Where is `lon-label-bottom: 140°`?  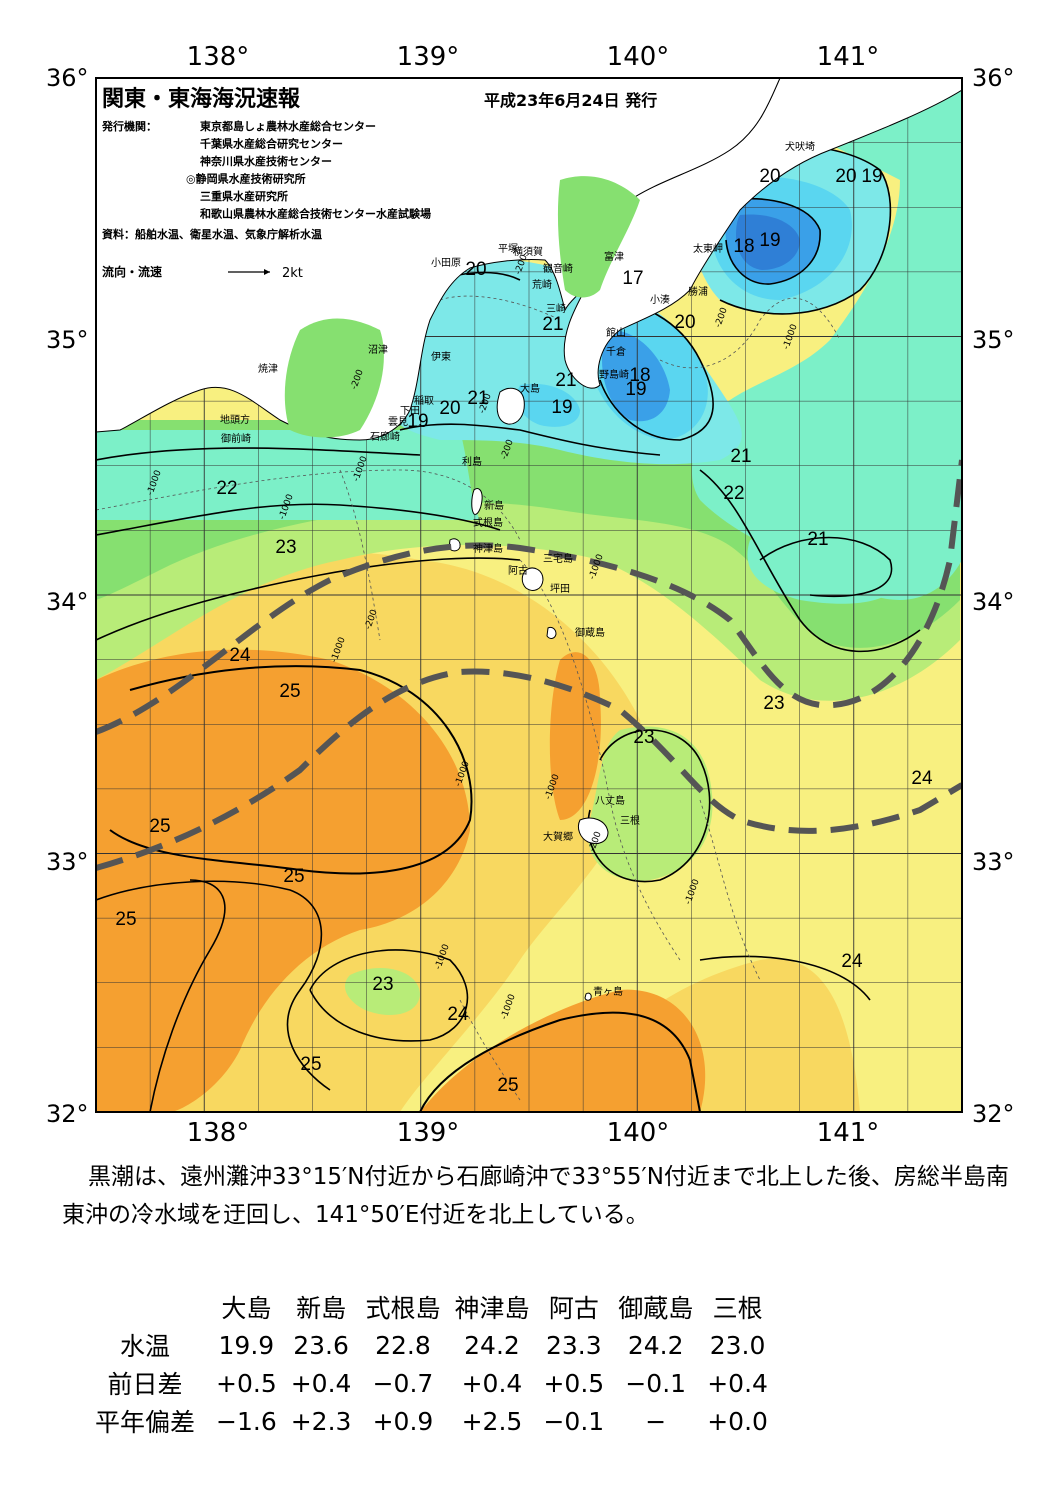
lon-label-bottom: 140° is located at coordinates (638, 1133).